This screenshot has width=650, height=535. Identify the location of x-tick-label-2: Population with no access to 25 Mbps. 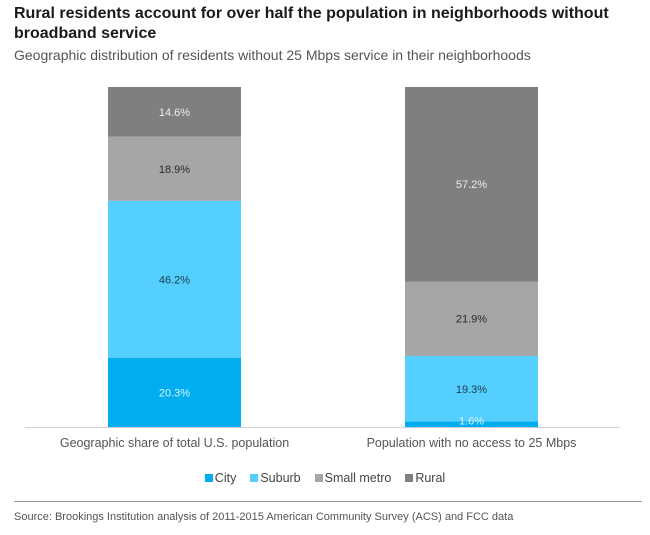
(472, 443).